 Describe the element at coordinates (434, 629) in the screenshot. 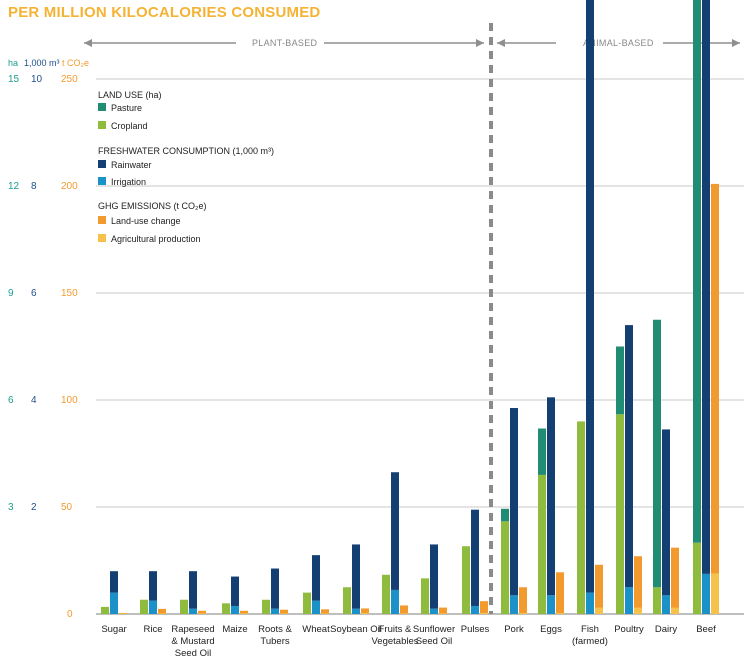

I see `category-label: Sunflower` at that location.